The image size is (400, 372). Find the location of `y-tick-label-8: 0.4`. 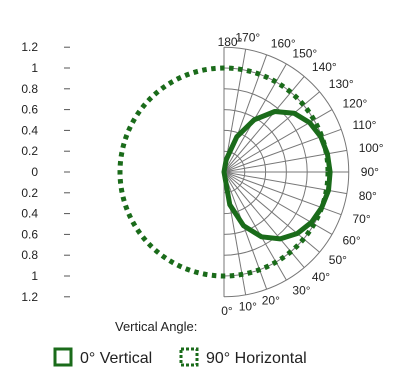

y-tick-label-8: 0.4 is located at coordinates (29, 214).